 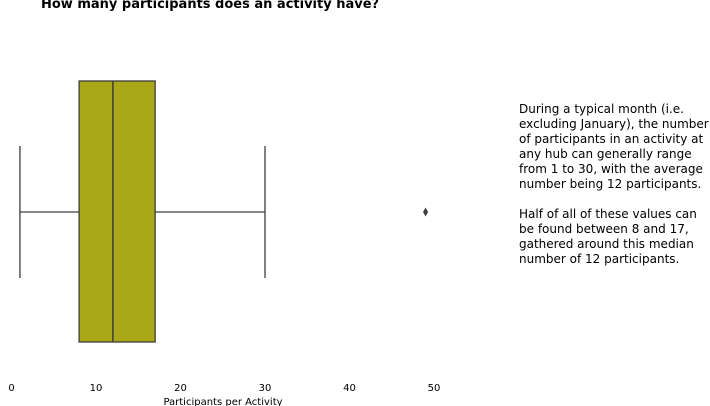 I want to click on x-tick-label-20: 20, so click(x=180, y=388).